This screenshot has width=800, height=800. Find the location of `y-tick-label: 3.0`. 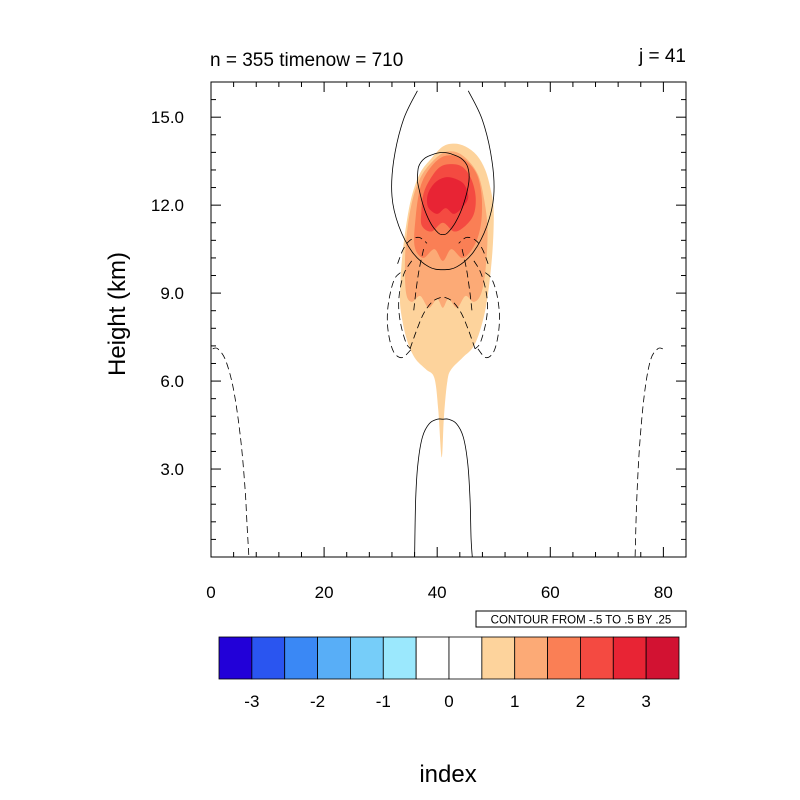

y-tick-label: 3.0 is located at coordinates (172, 469).